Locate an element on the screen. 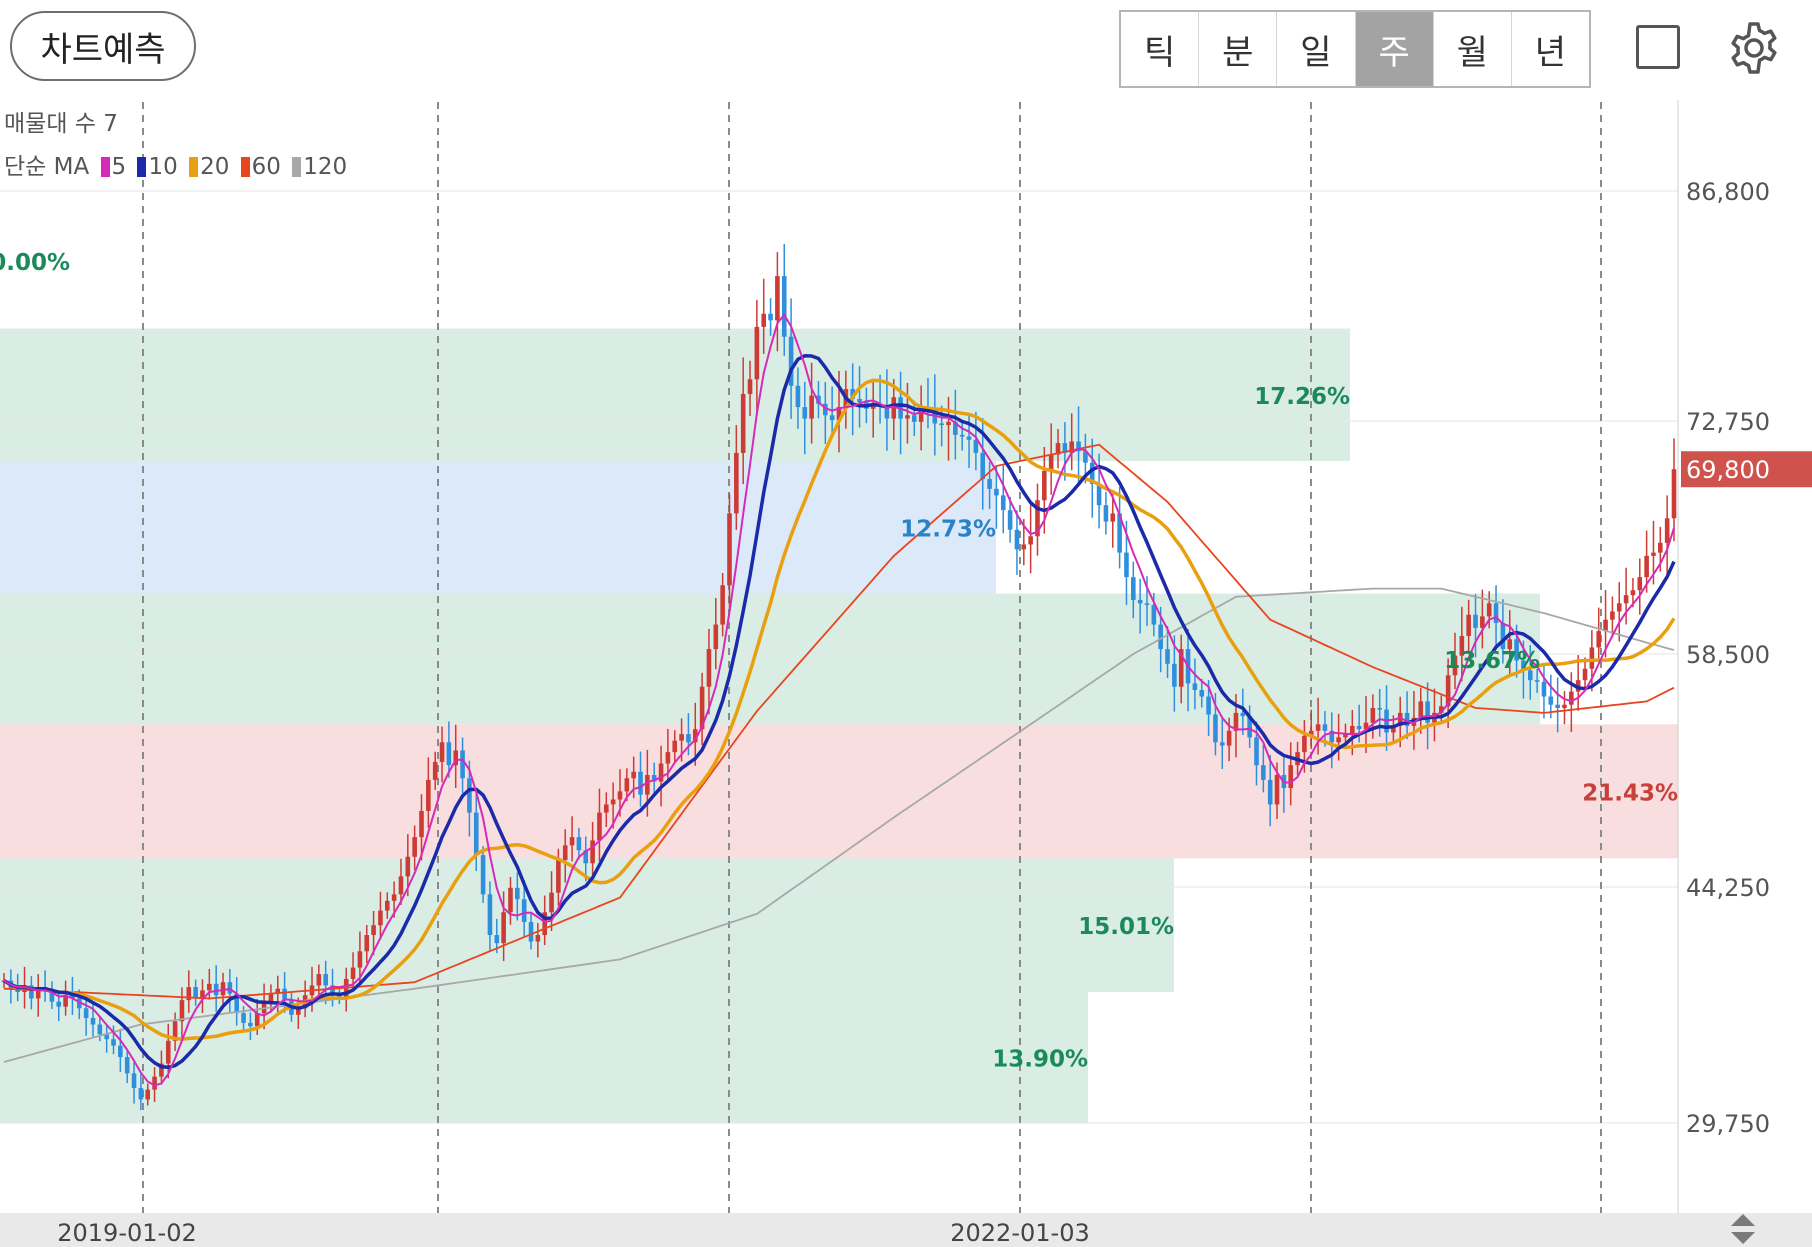 Image resolution: width=1812 pixels, height=1247 pixels. period-minute: 분 is located at coordinates (1238, 49).